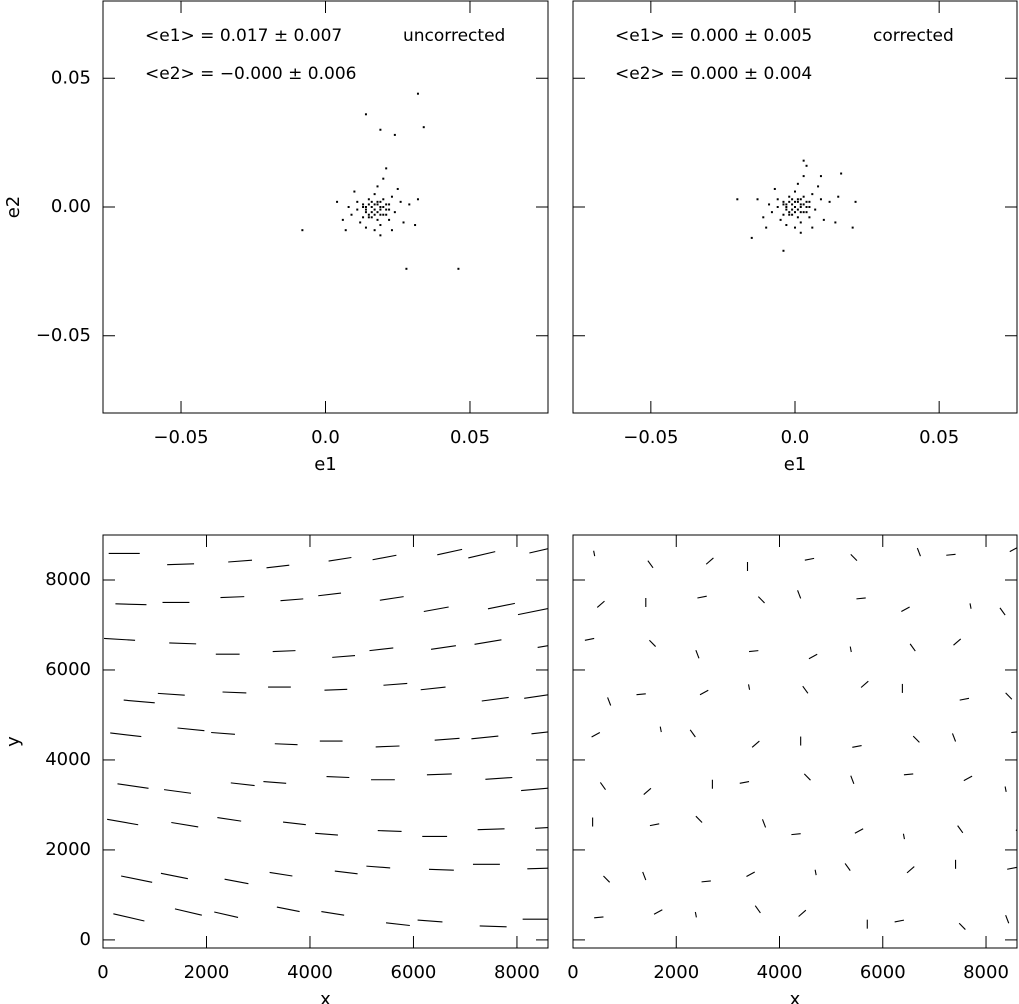 This screenshot has width=1019, height=1004. Describe the element at coordinates (795, 464) in the screenshot. I see `x-axis-label: e1` at that location.